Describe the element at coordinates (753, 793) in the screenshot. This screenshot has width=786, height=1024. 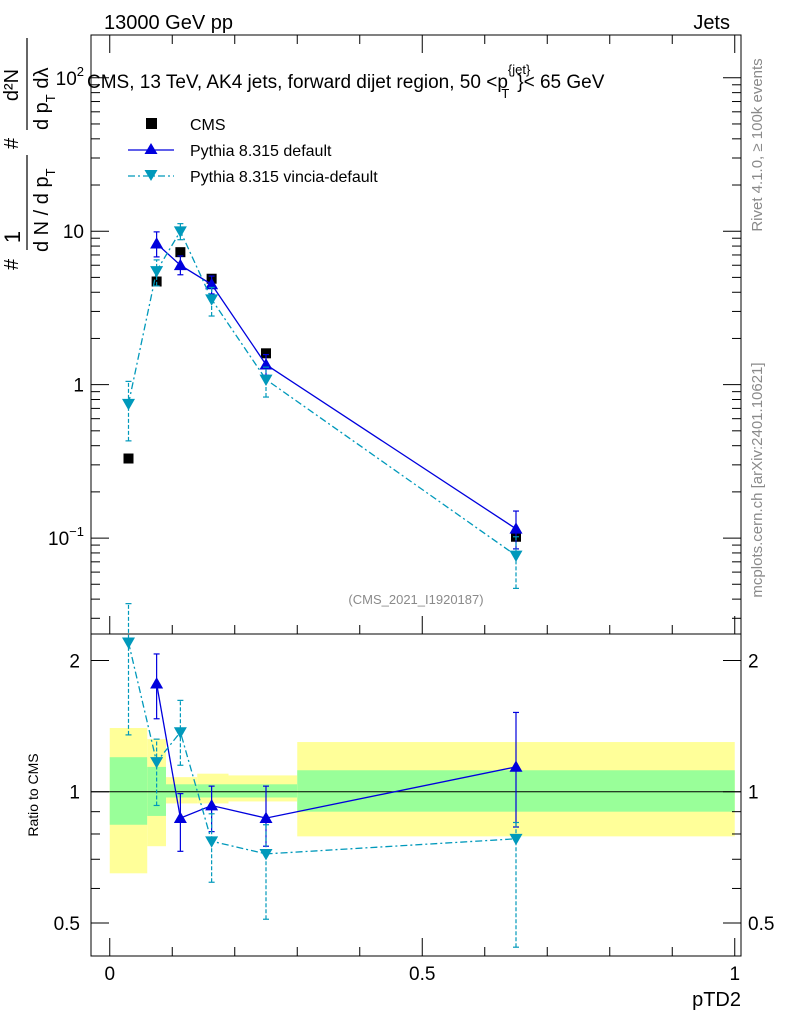
I see `ratio-ytick-label-right: 1` at that location.